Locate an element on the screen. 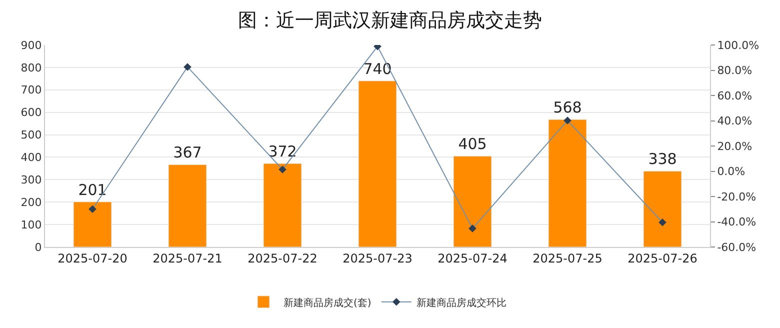 The height and width of the screenshot is (328, 780). y-tick-label: 900 is located at coordinates (31, 45).